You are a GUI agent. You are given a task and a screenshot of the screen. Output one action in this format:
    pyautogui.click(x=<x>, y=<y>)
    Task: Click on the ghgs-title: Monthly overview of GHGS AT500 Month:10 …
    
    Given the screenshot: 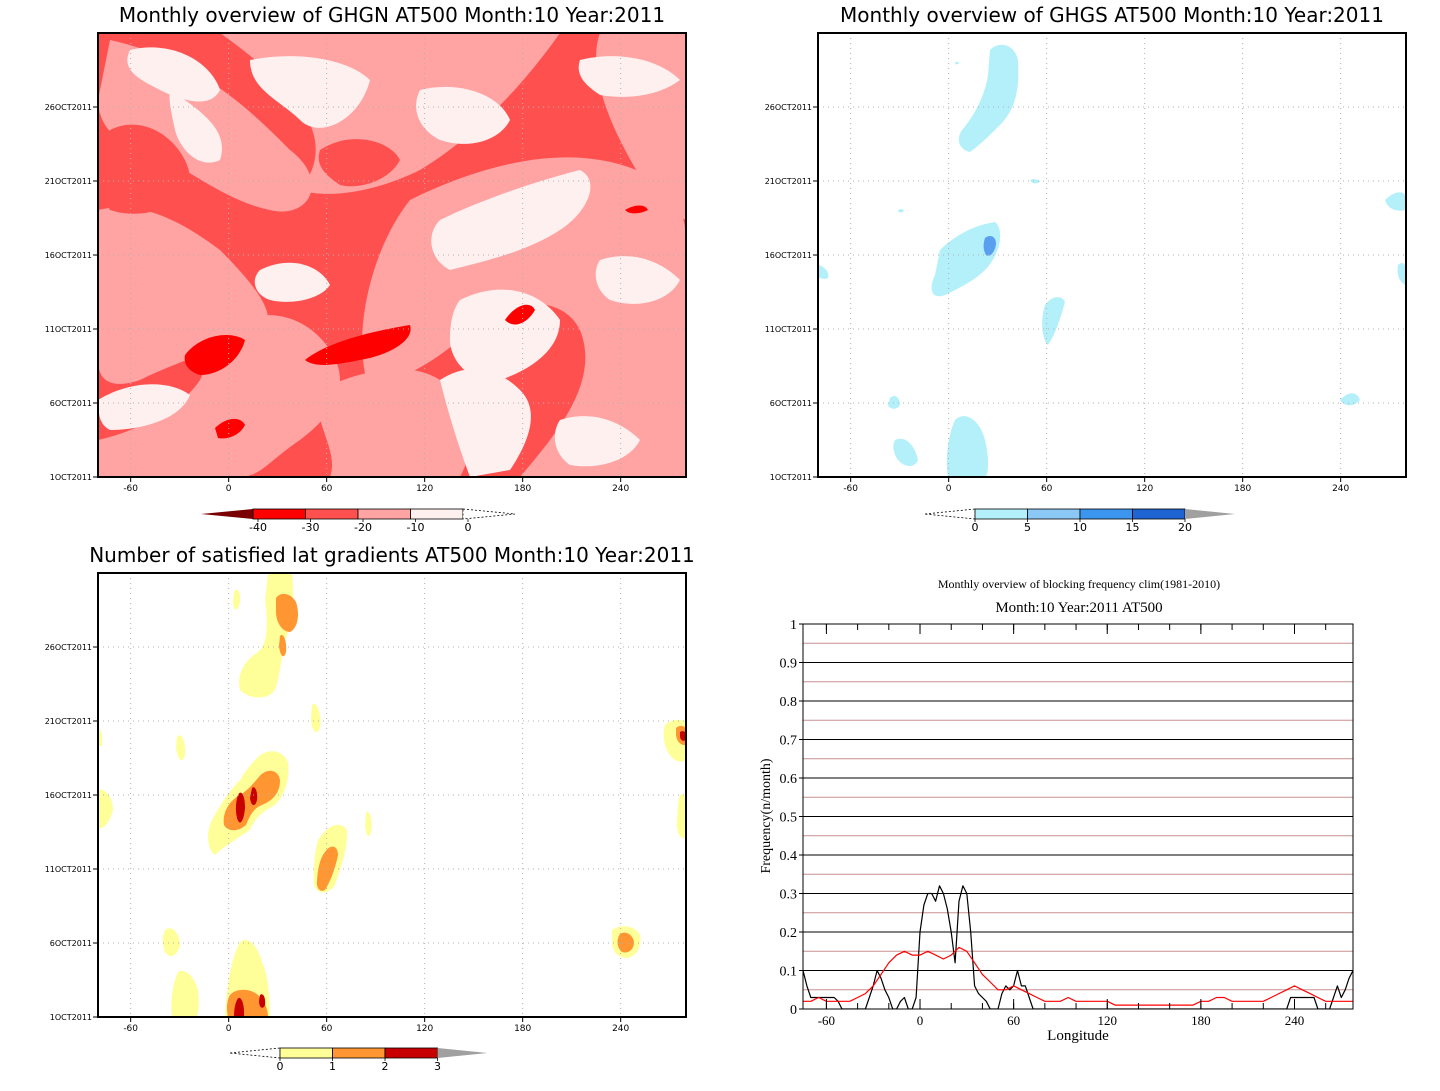 What is the action you would take?
    pyautogui.click(x=1112, y=15)
    